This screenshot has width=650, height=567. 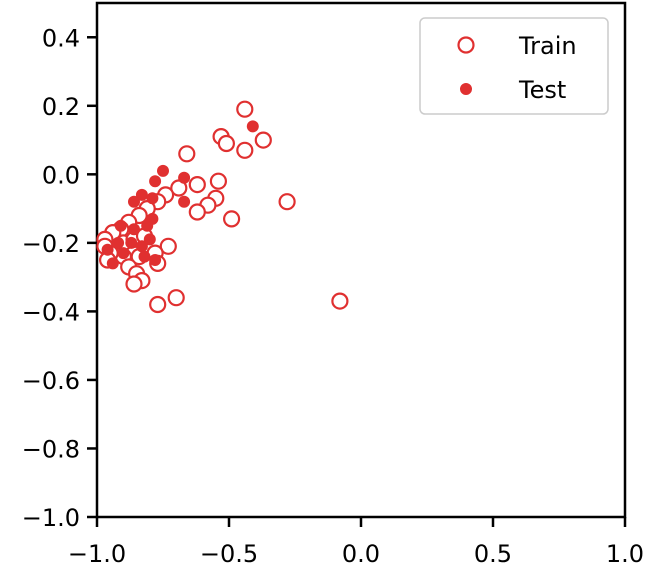 What do you see at coordinates (61, 107) in the screenshot?
I see `y-tick-label: 0.2` at bounding box center [61, 107].